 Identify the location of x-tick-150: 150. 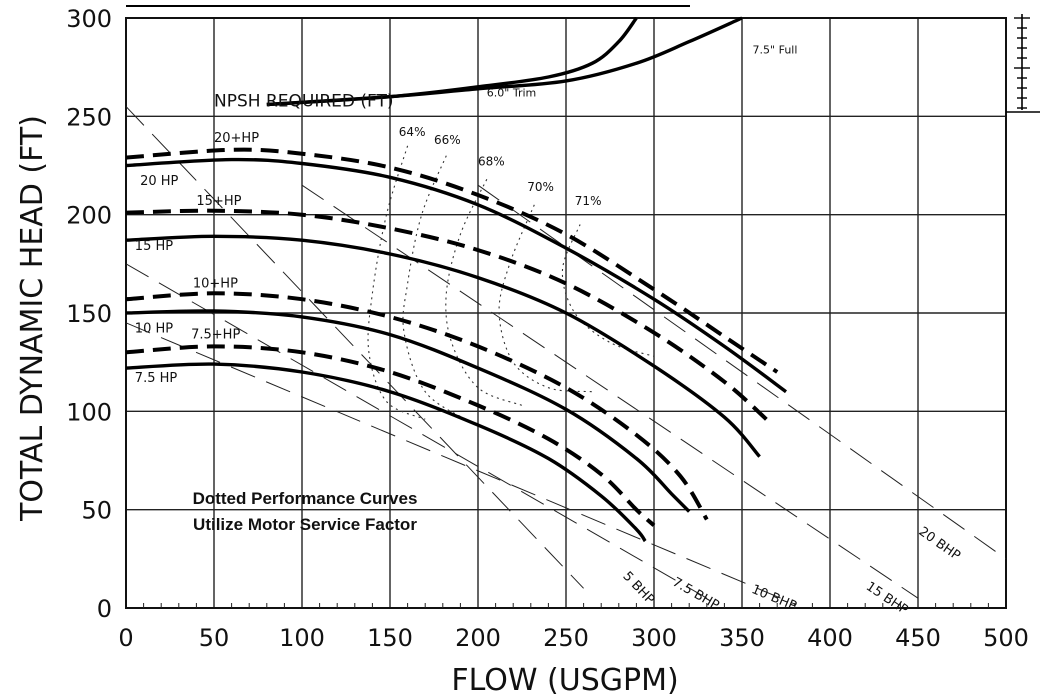
(390, 638).